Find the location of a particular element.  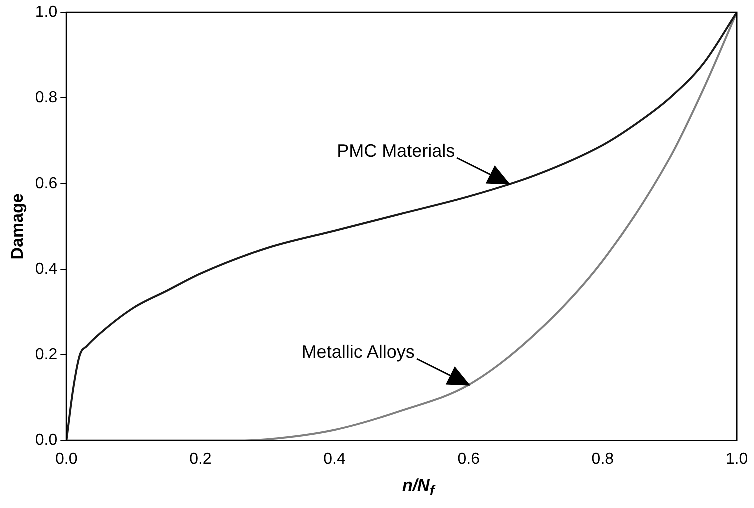

y-tick-label: 0.2 is located at coordinates (46, 355).